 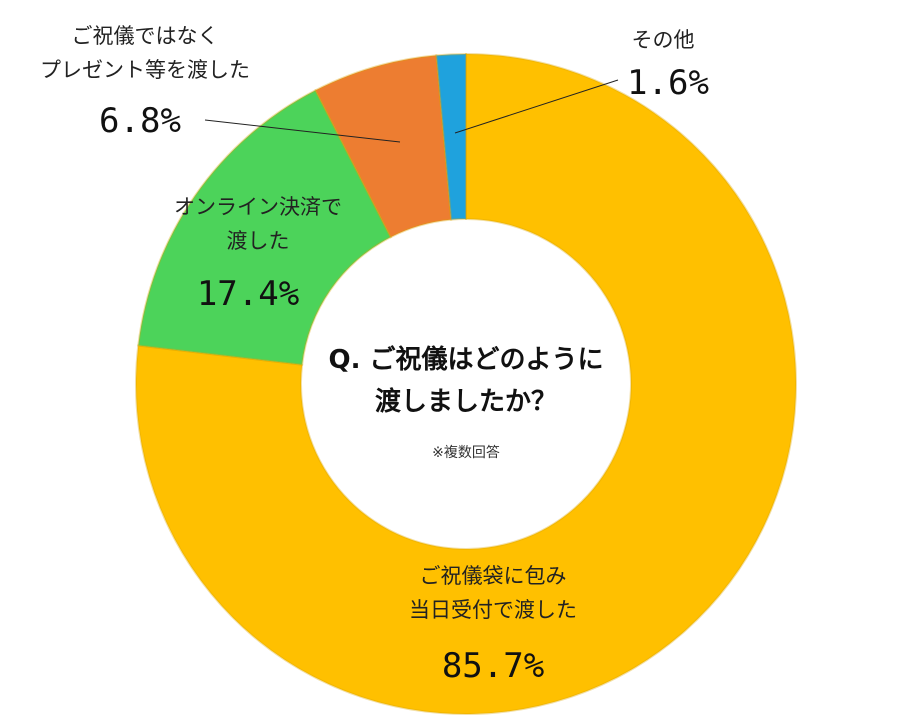 What do you see at coordinates (466, 452) in the screenshot?
I see `multiple-answer-note: ※複数回答` at bounding box center [466, 452].